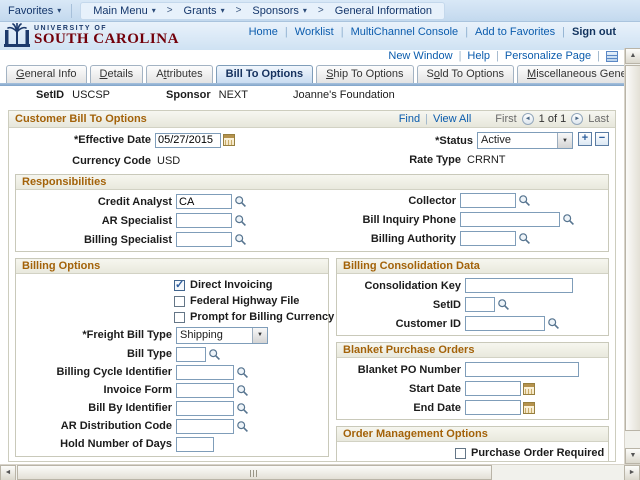 The height and width of the screenshot is (480, 640). I want to click on federal-highway-file-checkbox, so click(179, 301).